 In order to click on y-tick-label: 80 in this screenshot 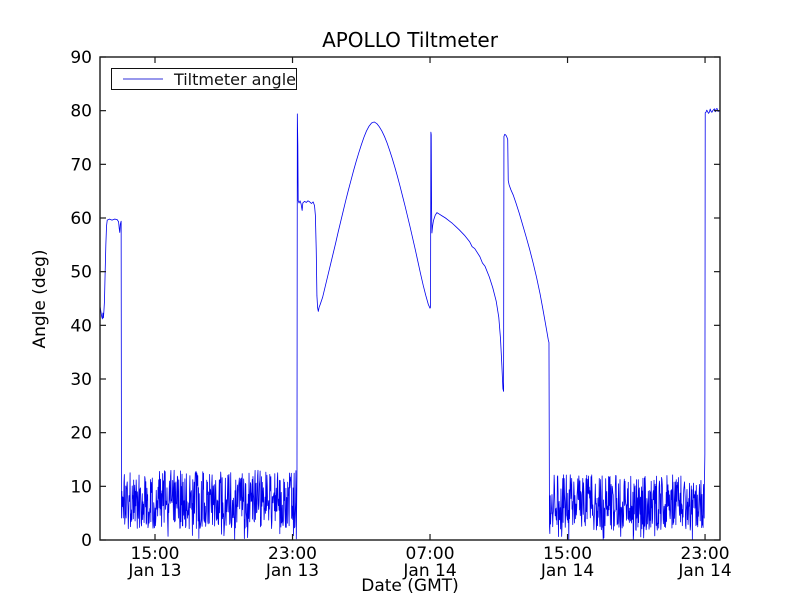, I will do `click(81, 112)`.